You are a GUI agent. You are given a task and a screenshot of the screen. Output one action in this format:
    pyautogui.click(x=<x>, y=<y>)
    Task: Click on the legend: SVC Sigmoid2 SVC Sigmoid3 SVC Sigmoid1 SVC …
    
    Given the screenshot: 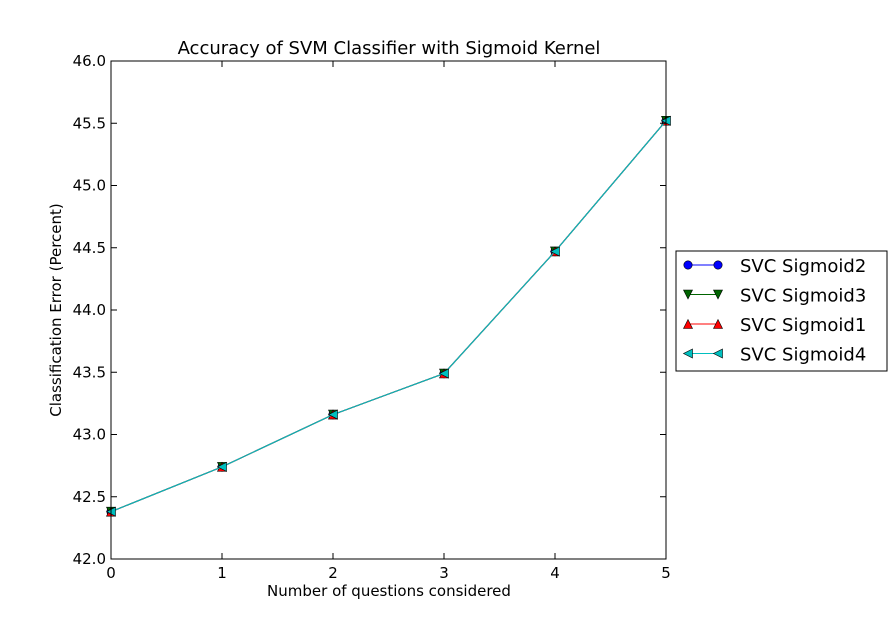 What is the action you would take?
    pyautogui.click(x=781, y=311)
    